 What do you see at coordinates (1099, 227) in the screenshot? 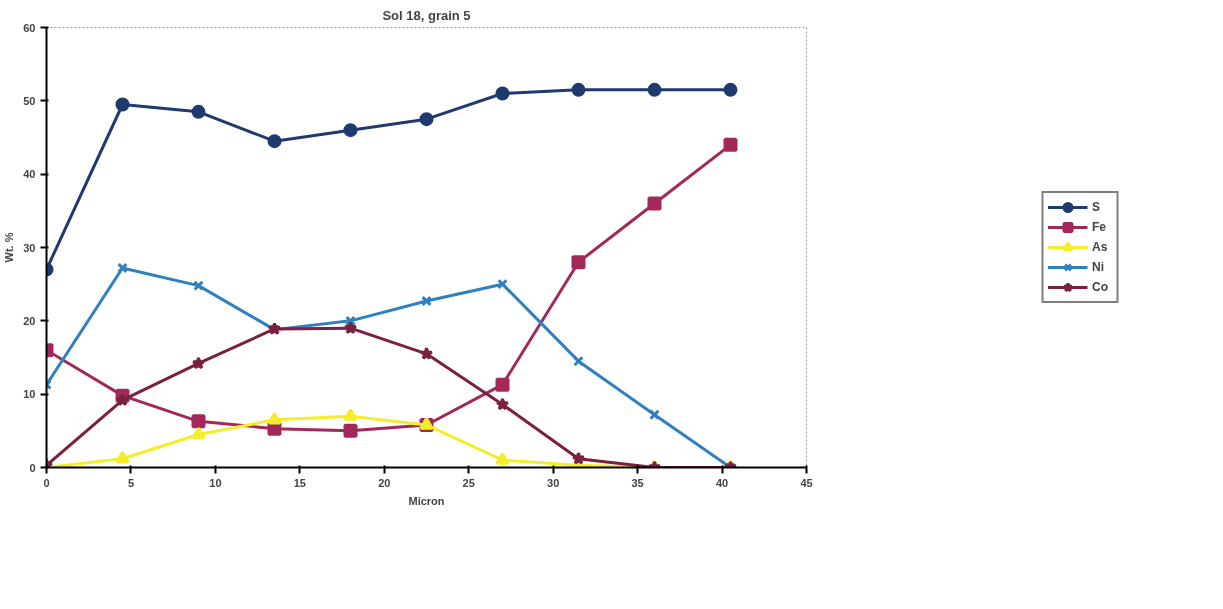
I see `legend-label: Fe` at bounding box center [1099, 227].